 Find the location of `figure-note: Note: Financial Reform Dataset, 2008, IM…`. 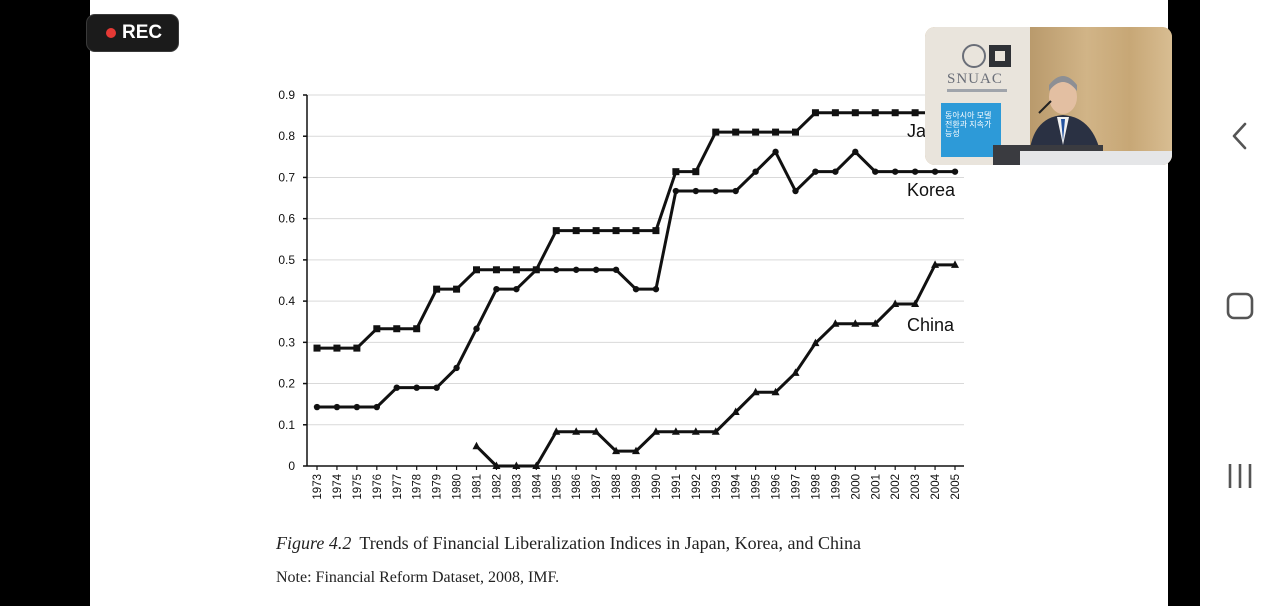

figure-note: Note: Financial Reform Dataset, 2008, IM… is located at coordinates (418, 577).